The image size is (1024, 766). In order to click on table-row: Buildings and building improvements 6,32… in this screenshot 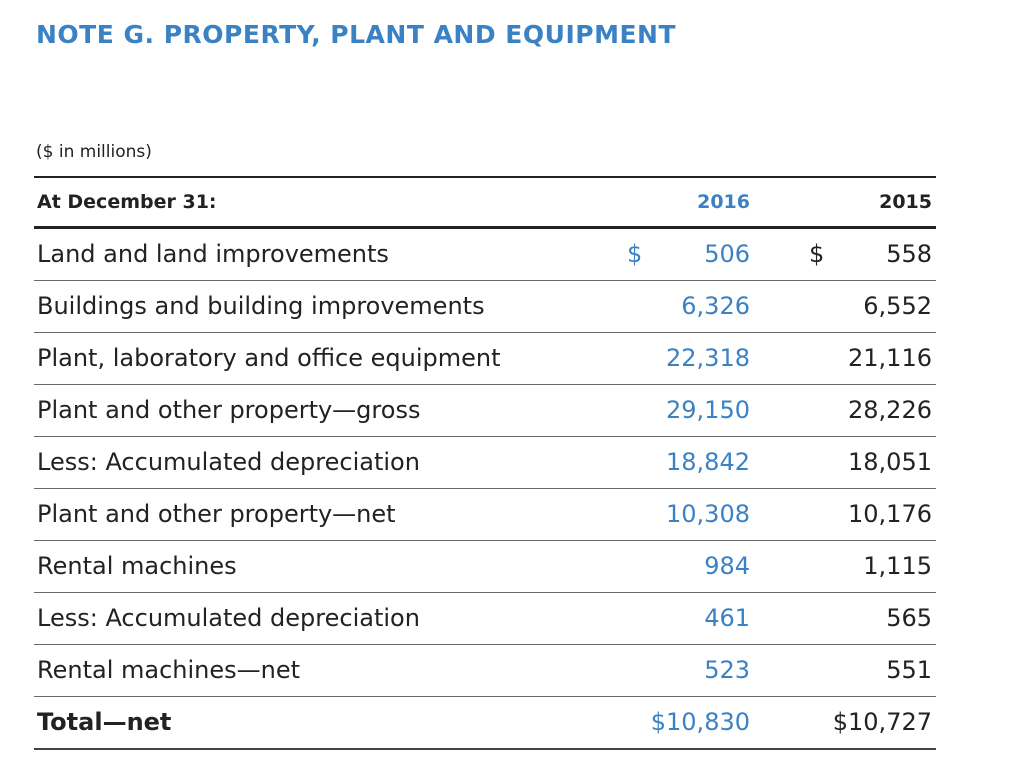, I will do `click(485, 307)`.